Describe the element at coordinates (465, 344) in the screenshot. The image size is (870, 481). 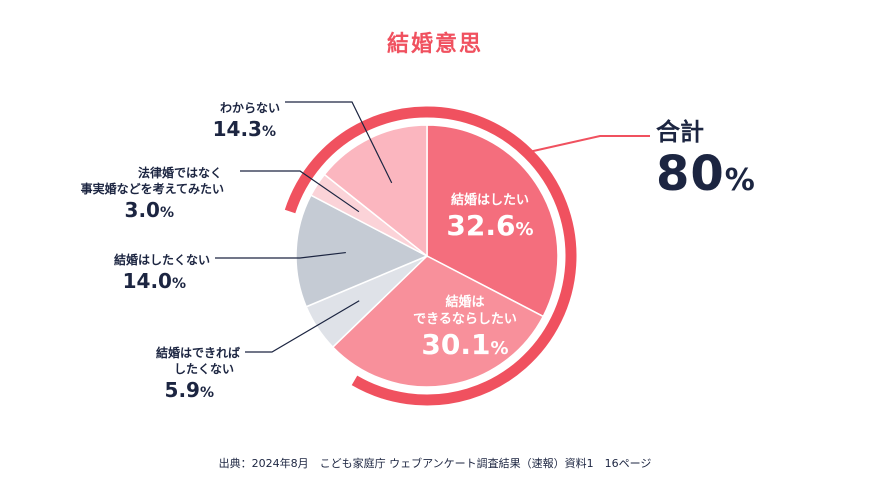
I see `slice-value-want-if-possible: 30.1%` at that location.